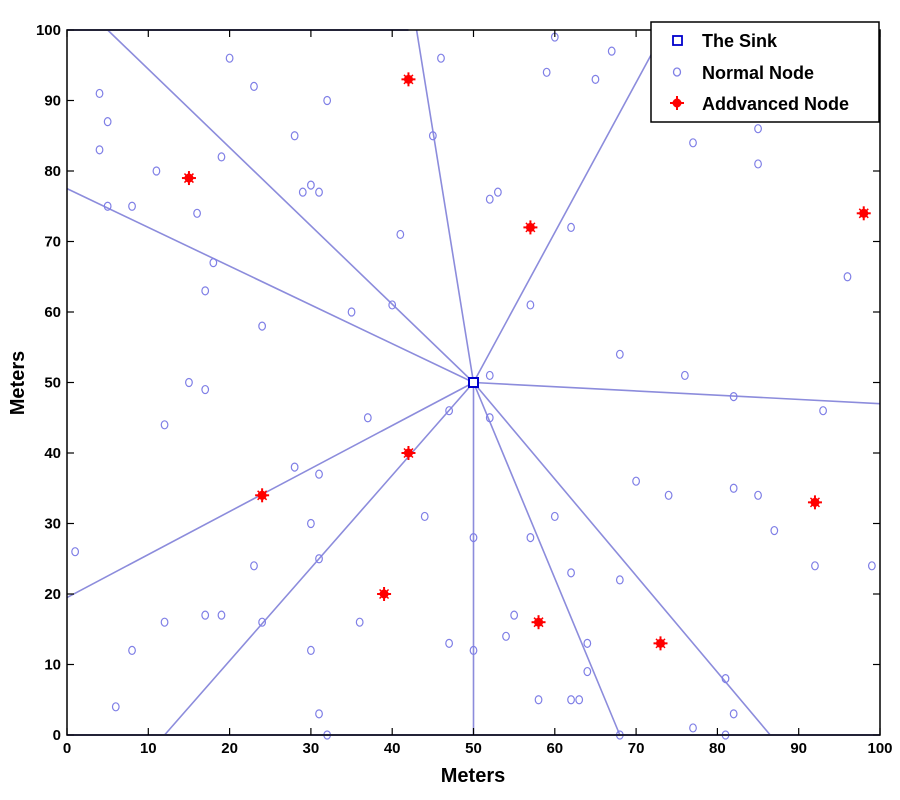 The width and height of the screenshot is (900, 800). I want to click on sink-point, so click(473, 382).